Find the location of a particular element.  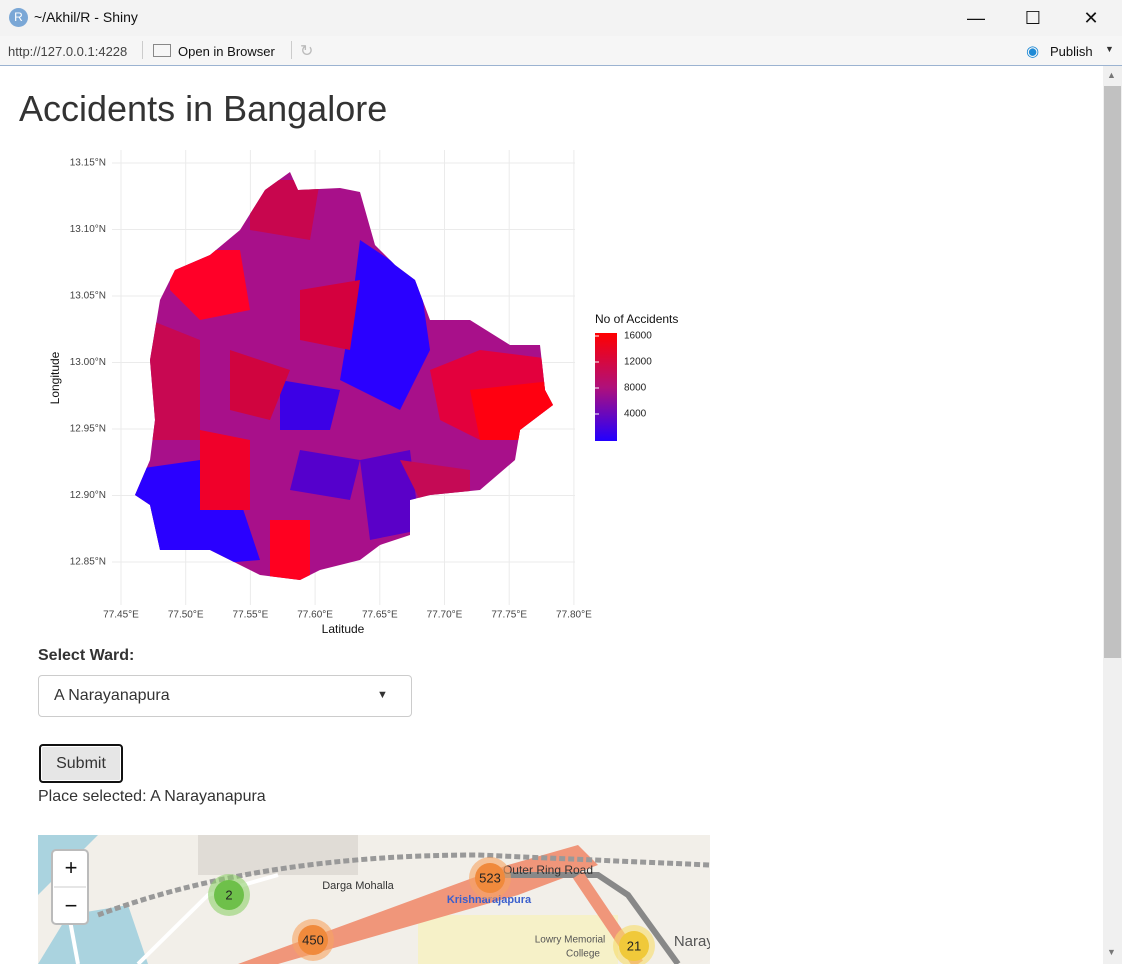

result-text: Place selected: A Narayanapura is located at coordinates (152, 796).